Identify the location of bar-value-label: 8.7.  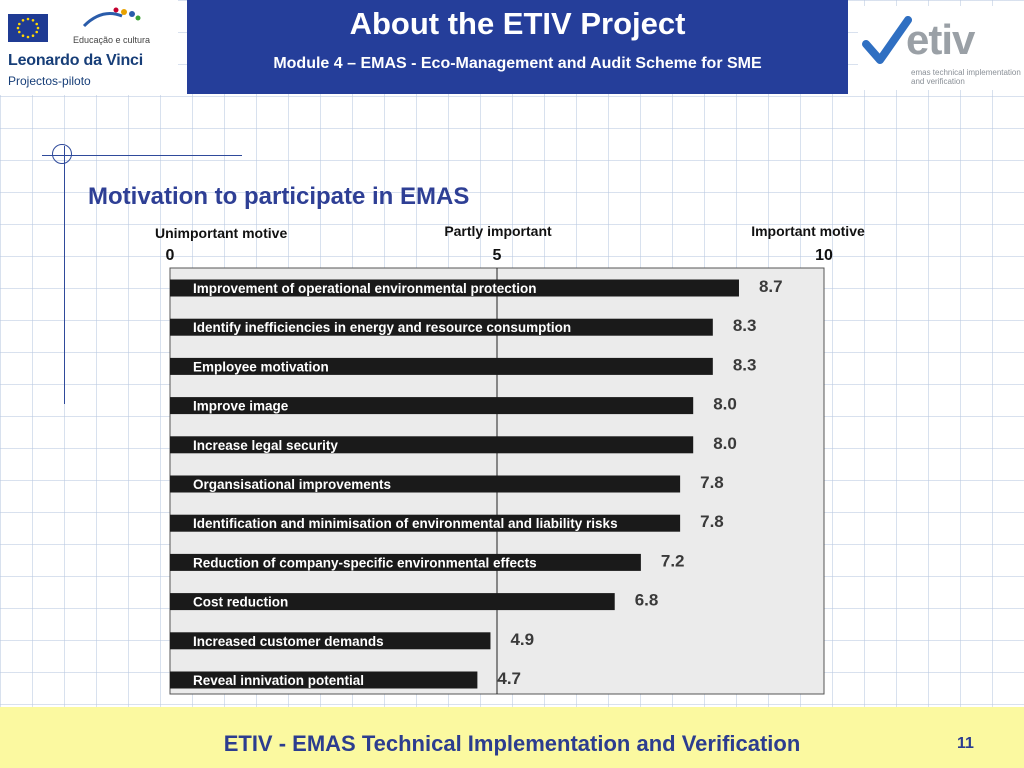
(771, 286).